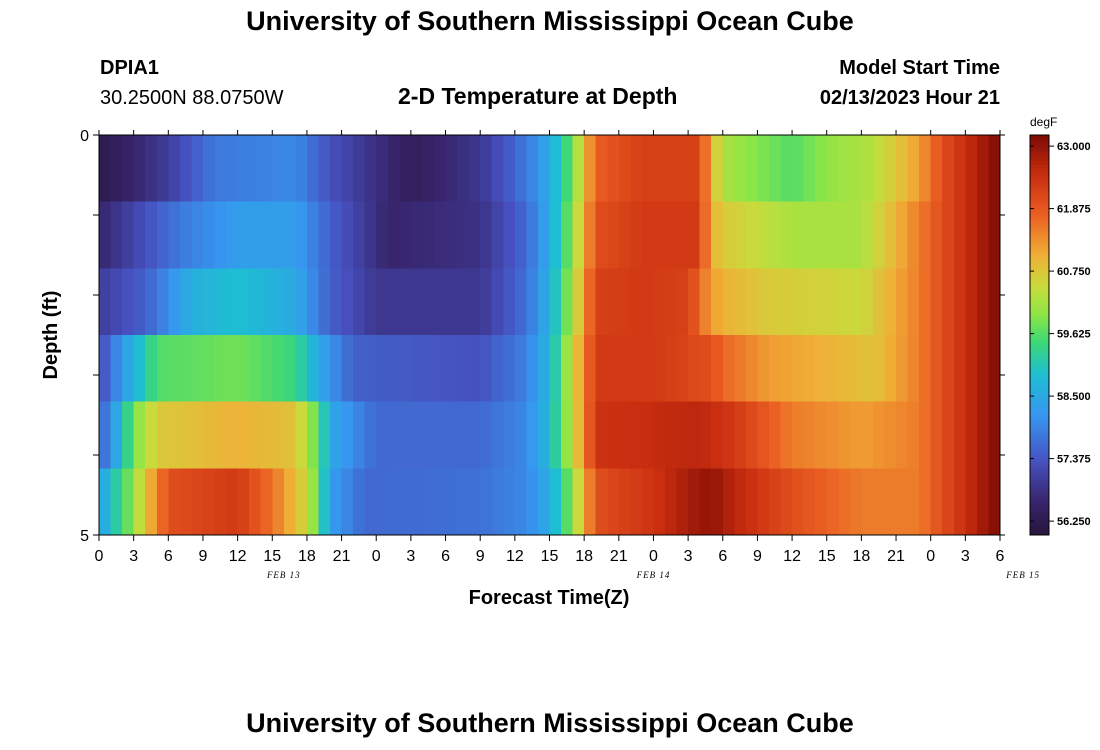 The width and height of the screenshot is (1100, 750). I want to click on chart-subtitle: 2-D Temperature at Depth, so click(538, 96).